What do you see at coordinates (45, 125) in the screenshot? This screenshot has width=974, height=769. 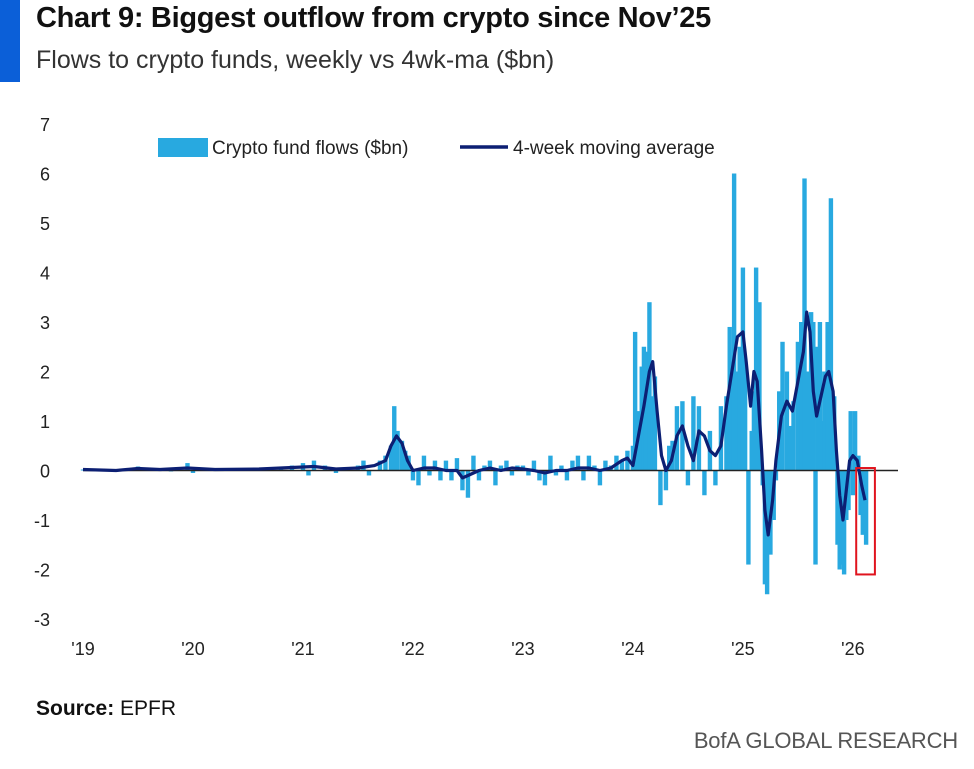 I see `y-tick-label: 7` at bounding box center [45, 125].